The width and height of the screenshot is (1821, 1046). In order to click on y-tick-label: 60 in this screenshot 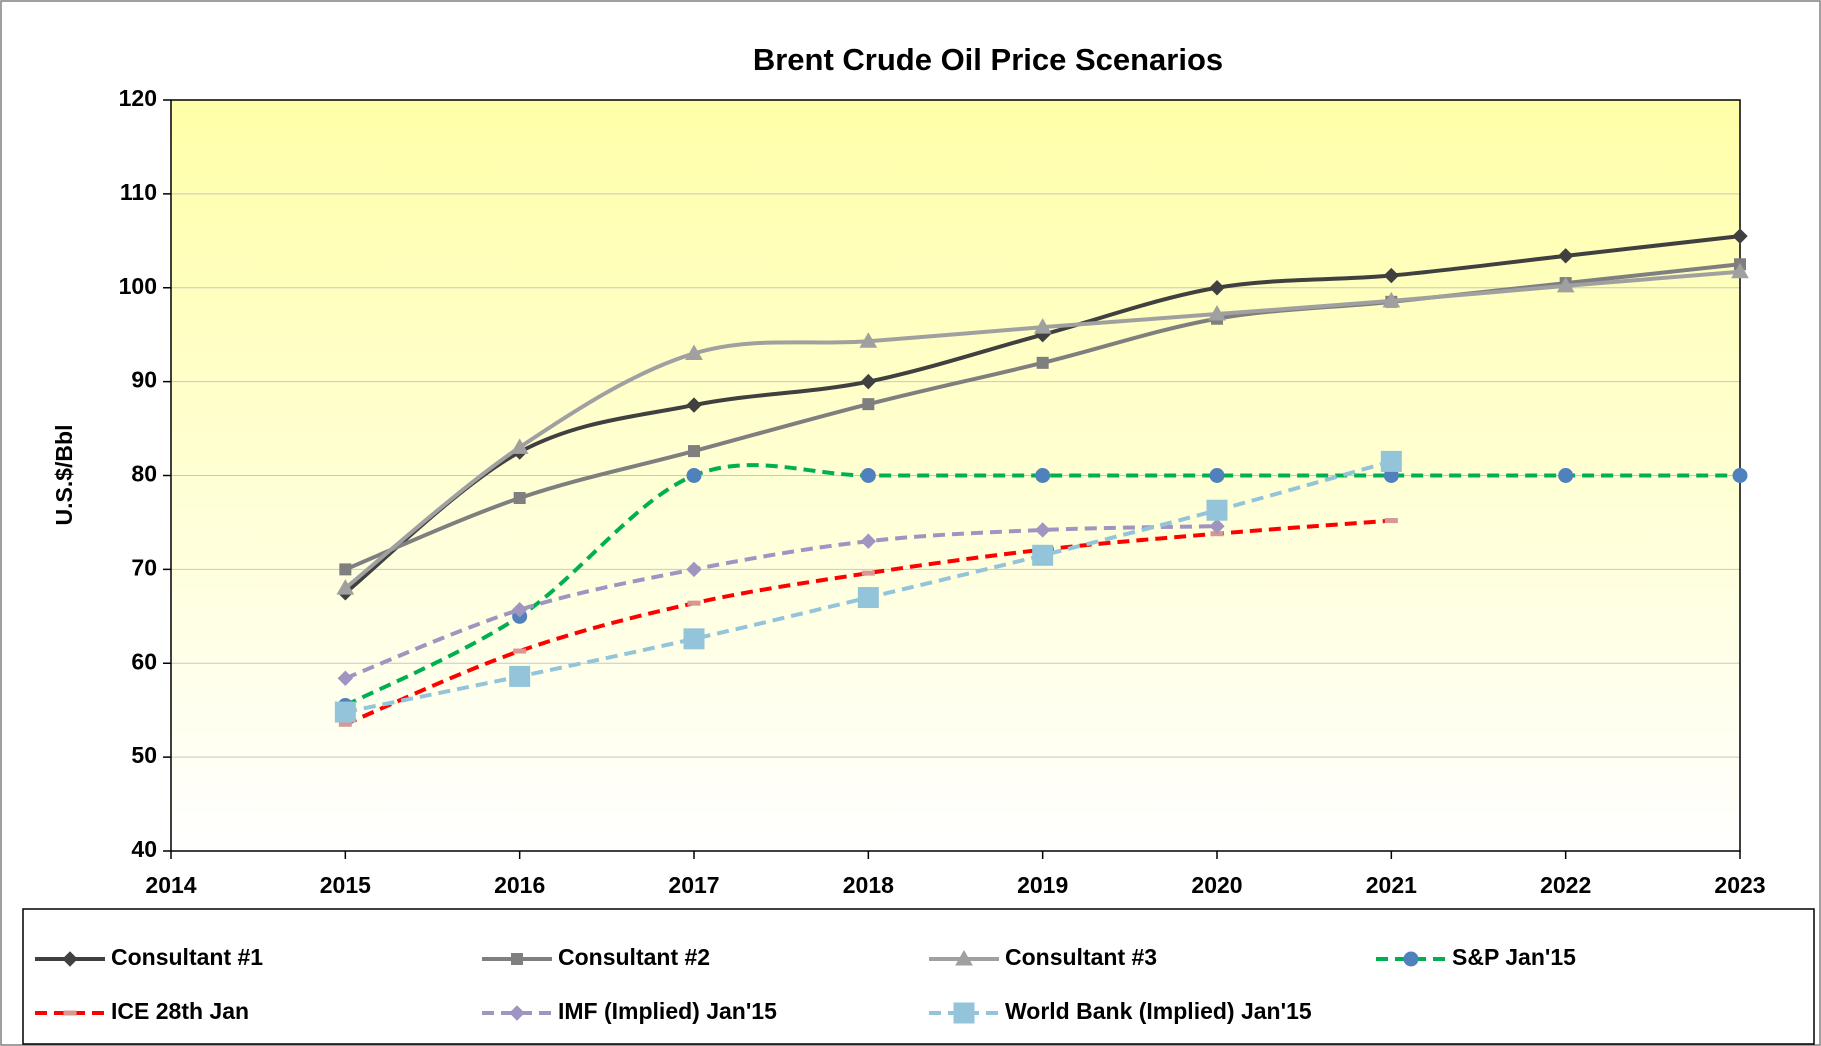, I will do `click(144, 661)`.